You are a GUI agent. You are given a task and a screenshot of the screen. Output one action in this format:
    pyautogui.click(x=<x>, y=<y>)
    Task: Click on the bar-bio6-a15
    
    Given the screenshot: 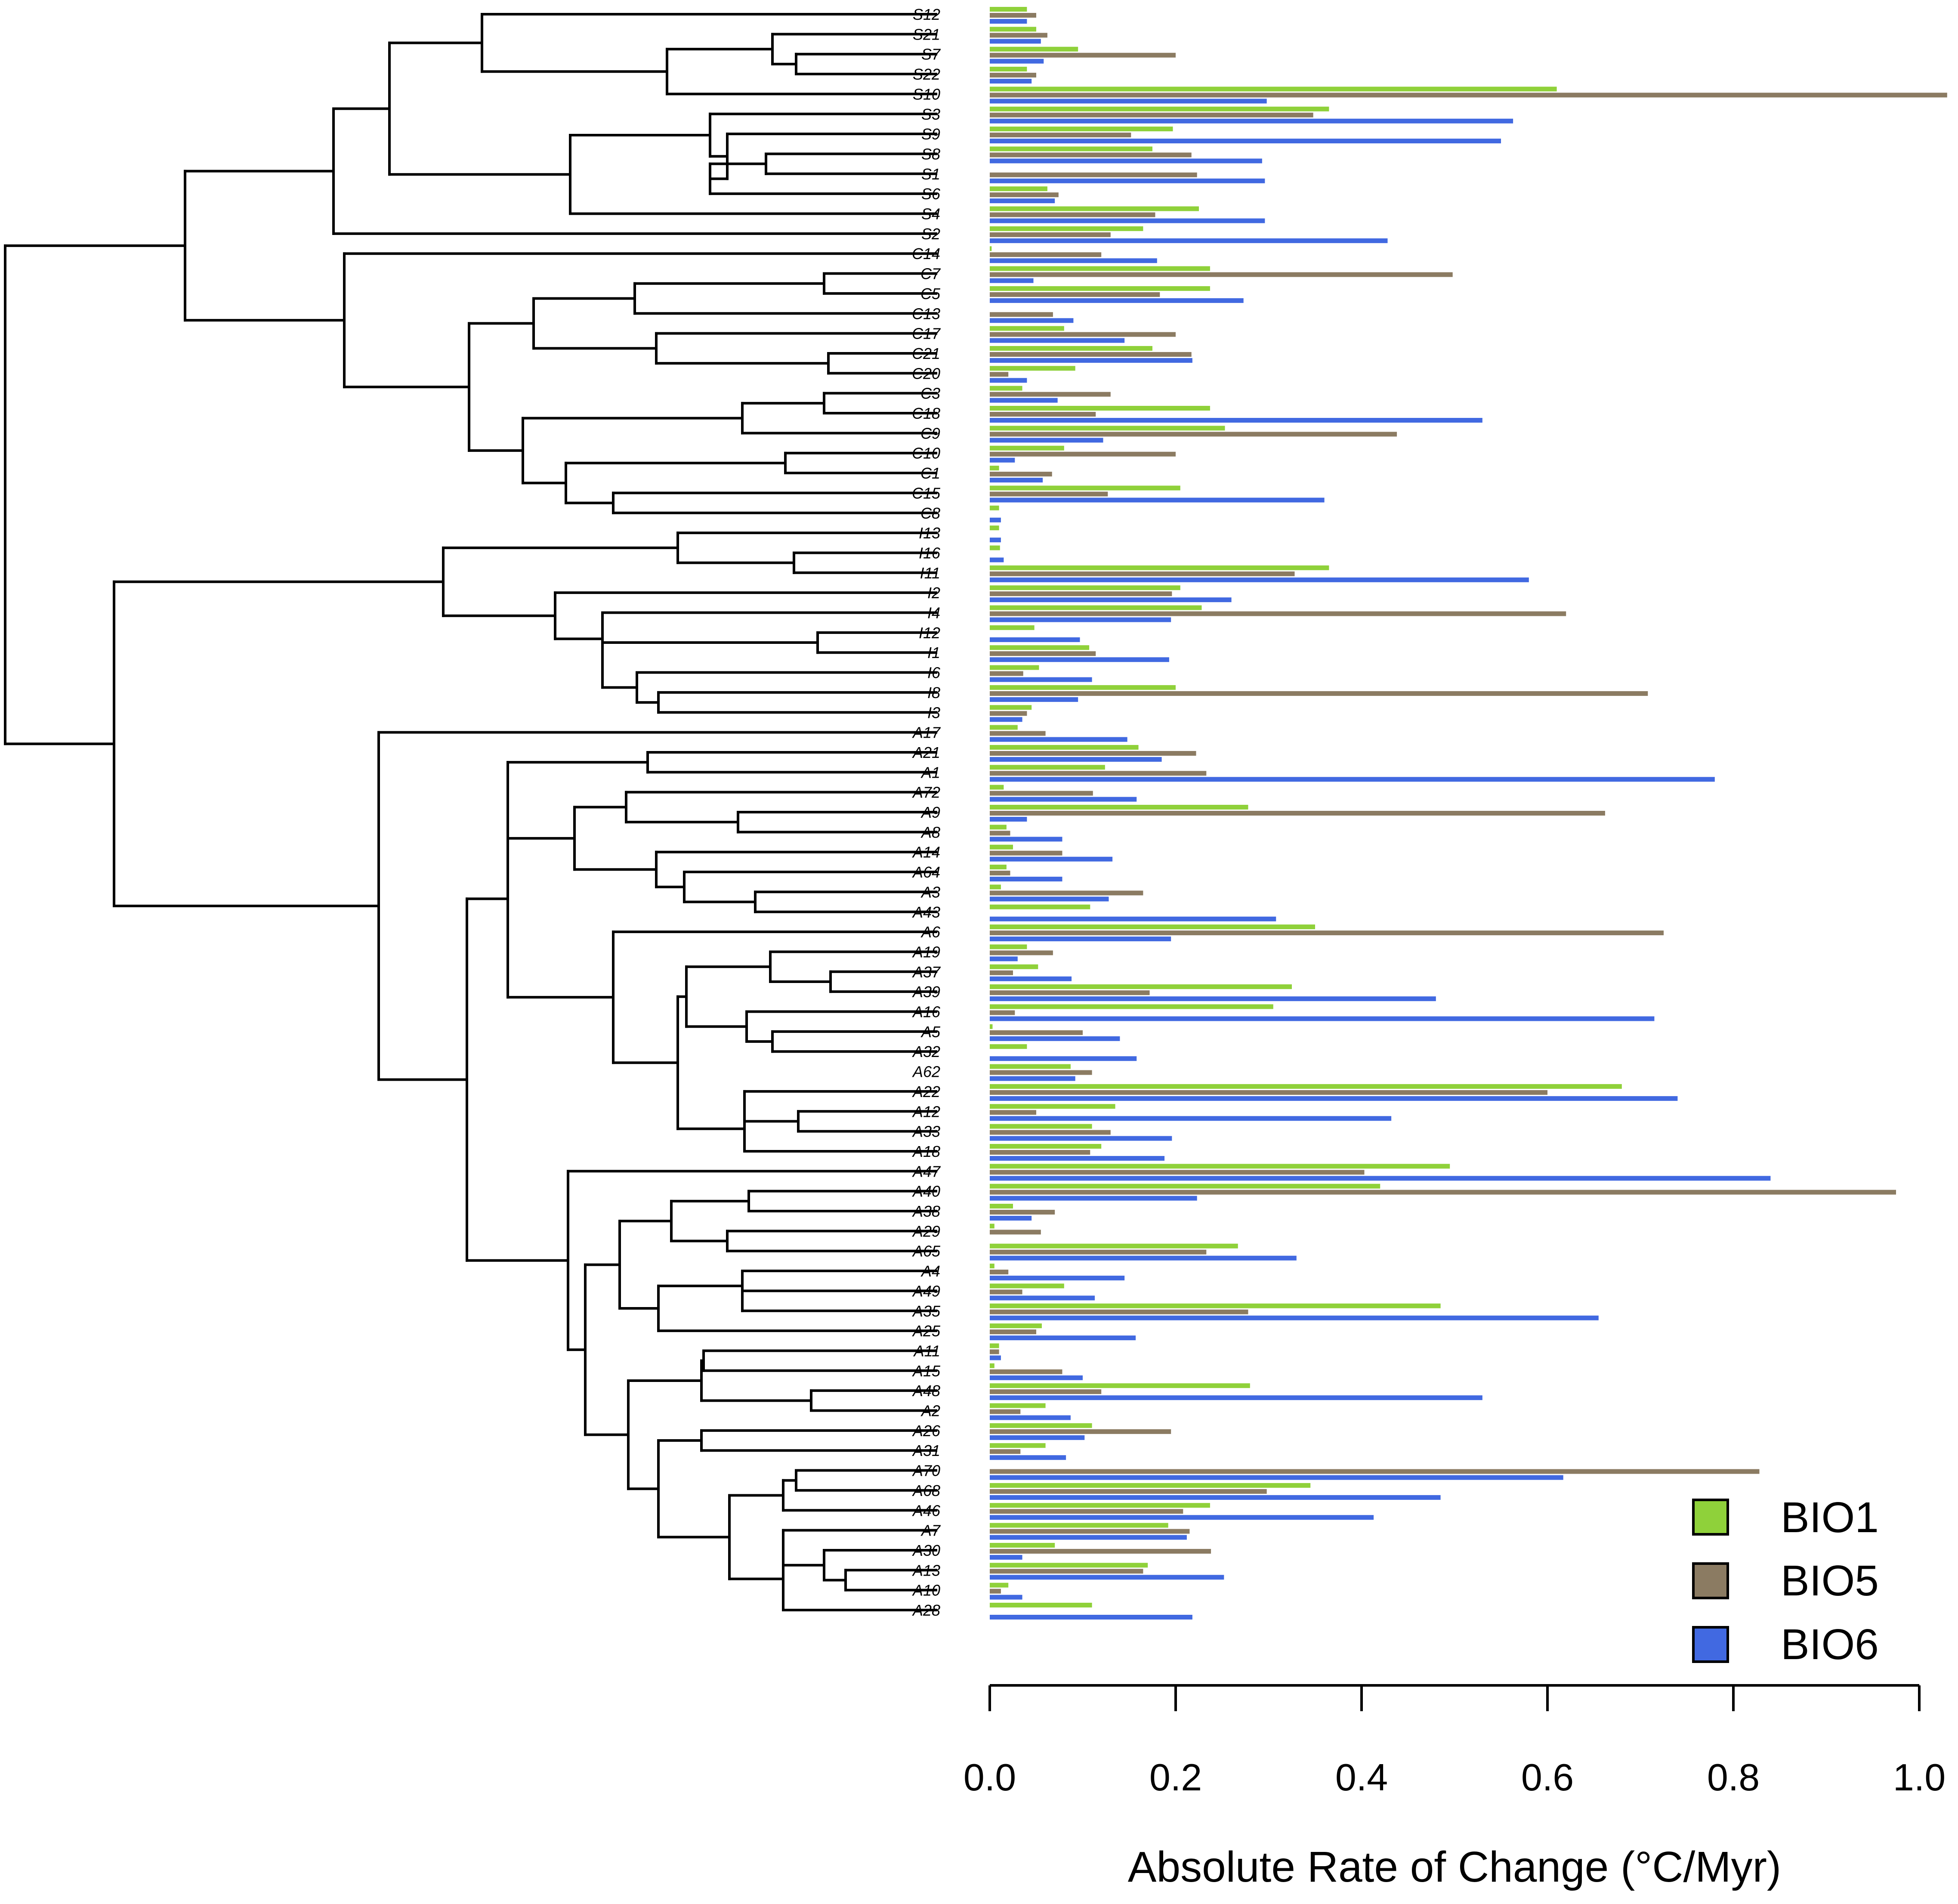 What is the action you would take?
    pyautogui.click(x=1036, y=1377)
    